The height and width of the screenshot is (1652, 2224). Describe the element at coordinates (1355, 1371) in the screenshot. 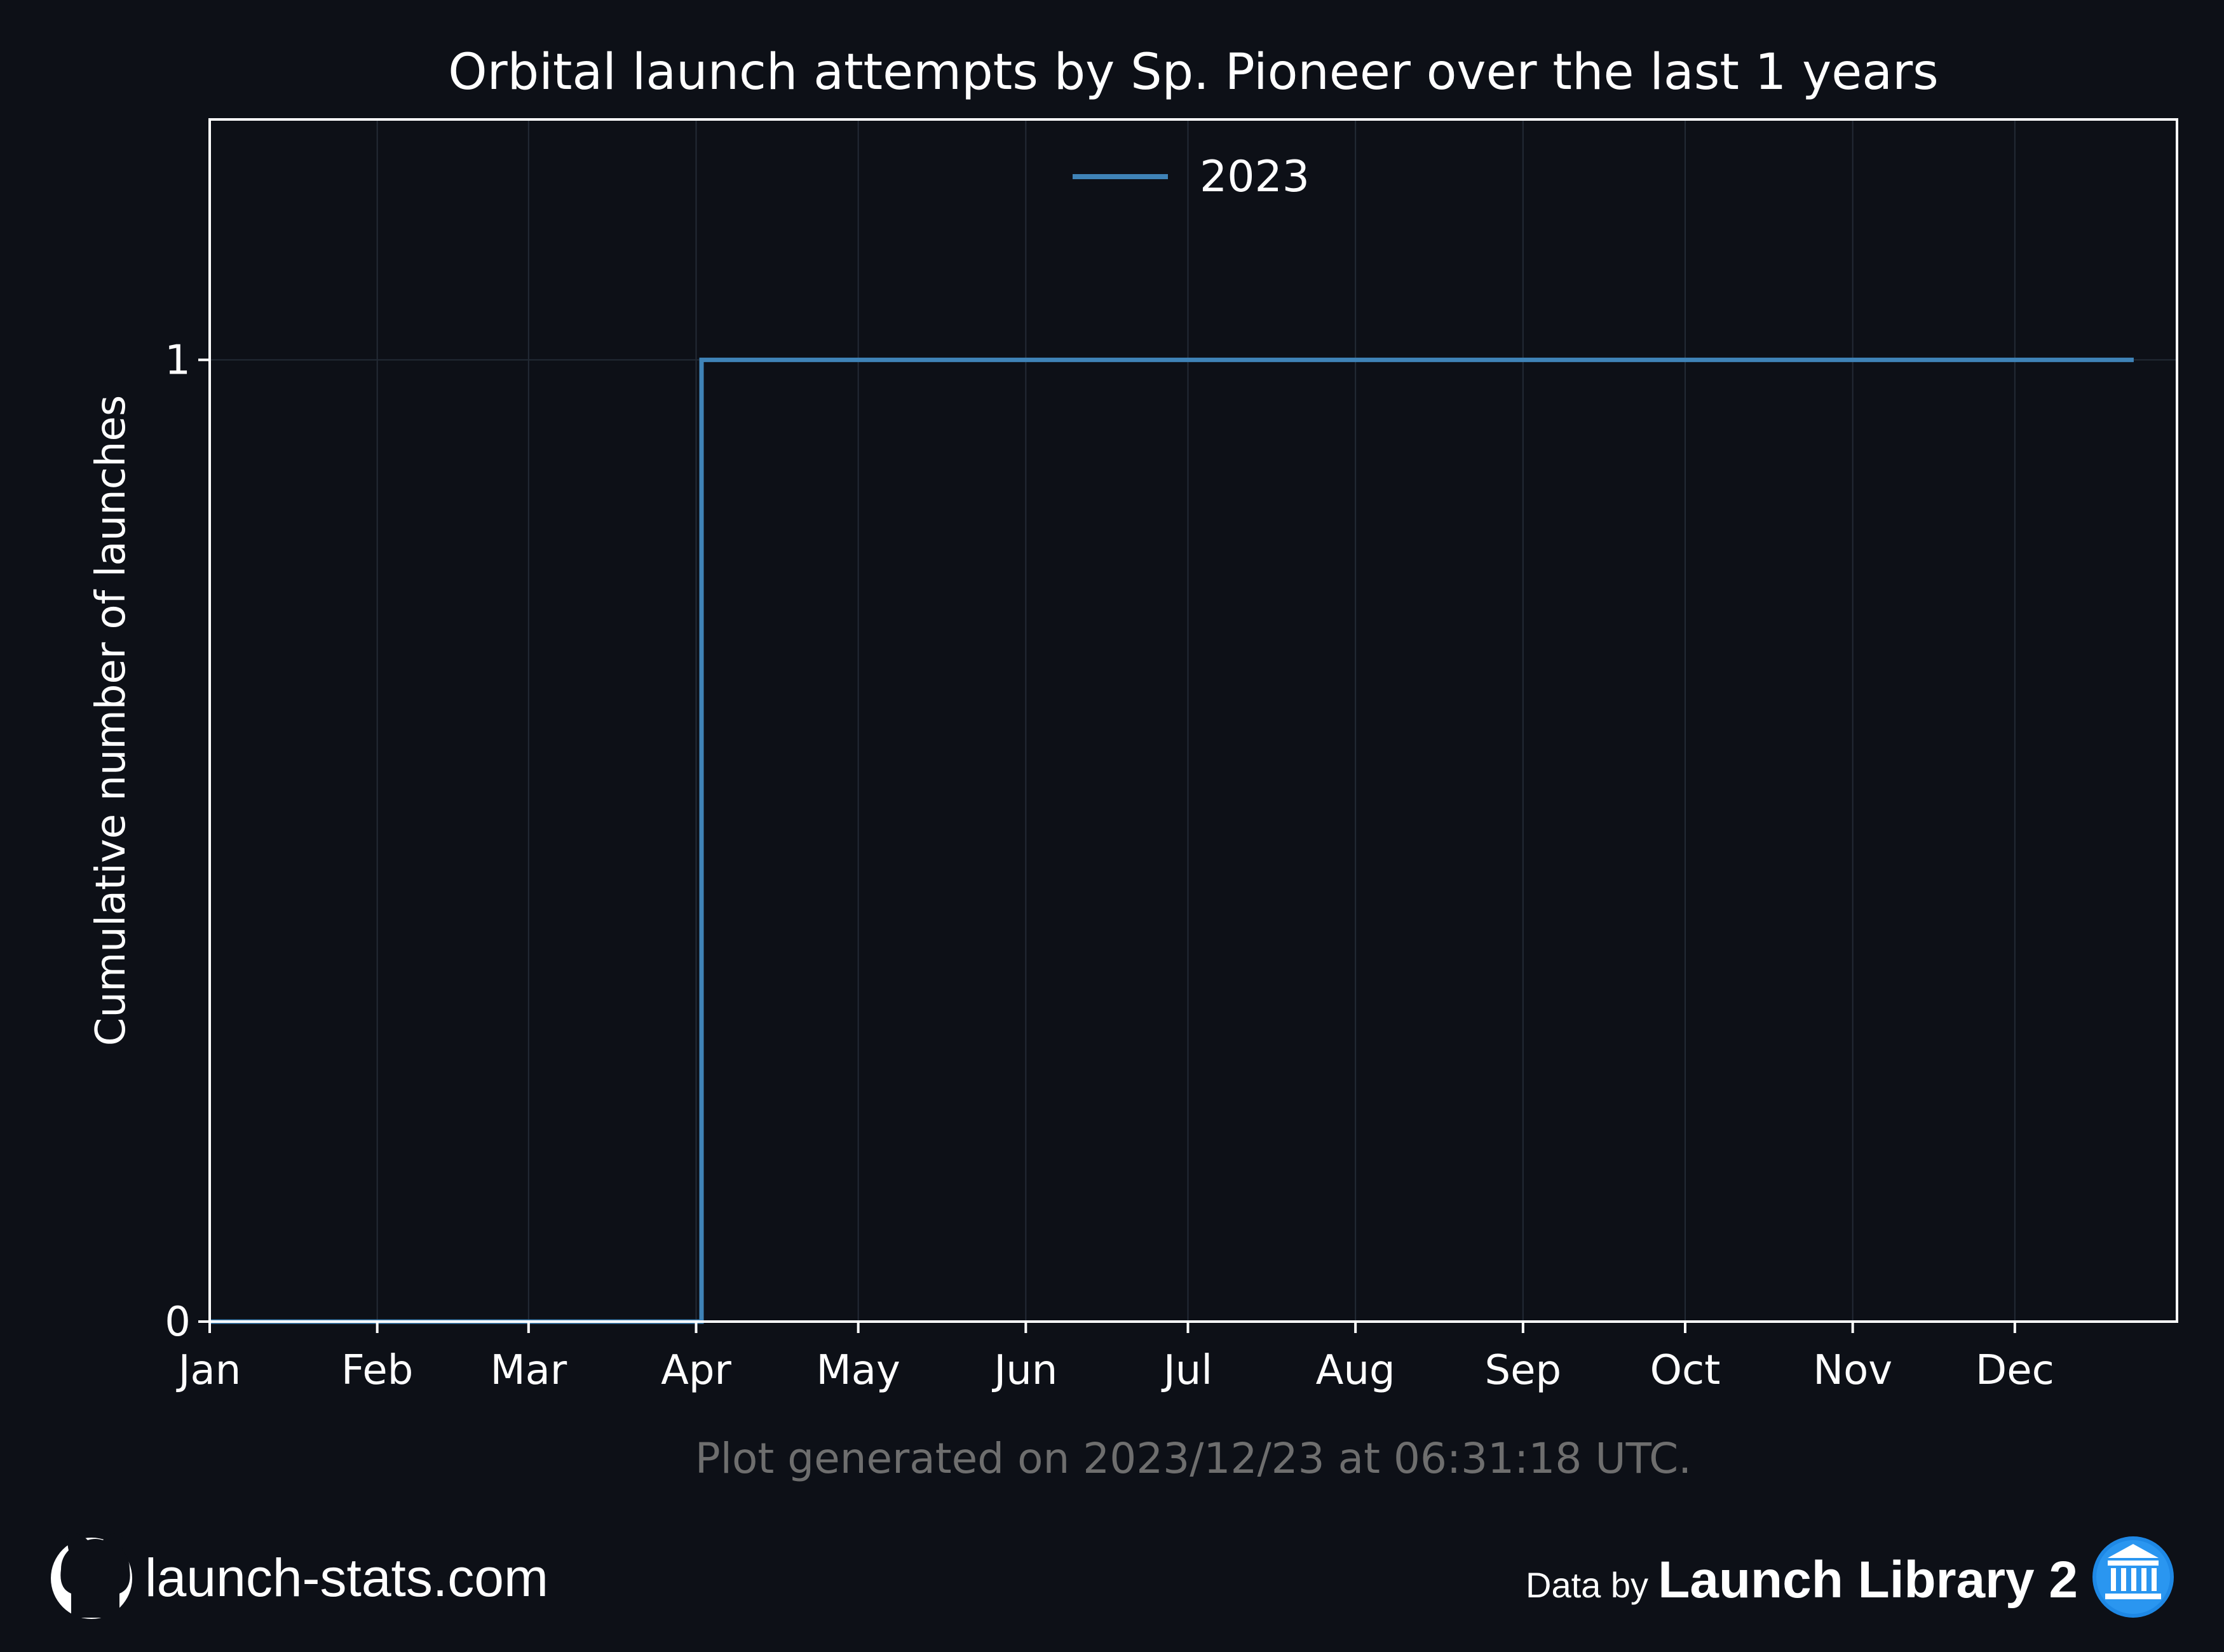

I see `x-tick-label: Aug` at that location.